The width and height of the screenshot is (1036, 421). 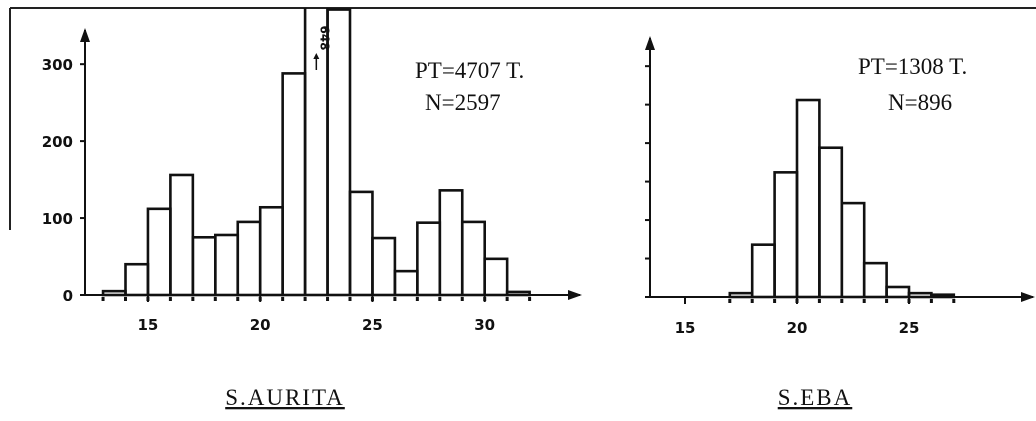 What do you see at coordinates (57, 219) in the screenshot?
I see `y-tick-label: 100` at bounding box center [57, 219].